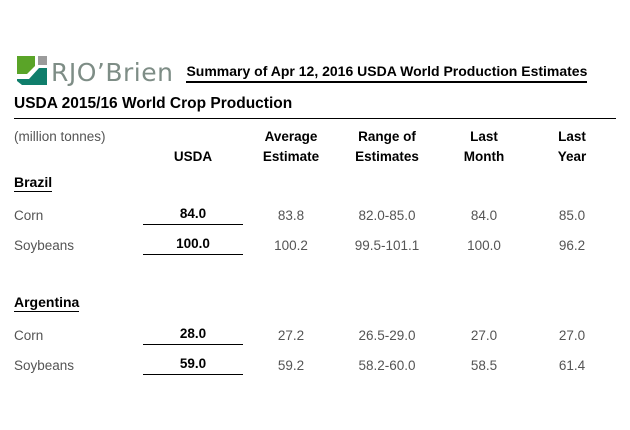 This screenshot has height=430, width=630. Describe the element at coordinates (572, 215) in the screenshot. I see `last-year-value: 85.0` at that location.